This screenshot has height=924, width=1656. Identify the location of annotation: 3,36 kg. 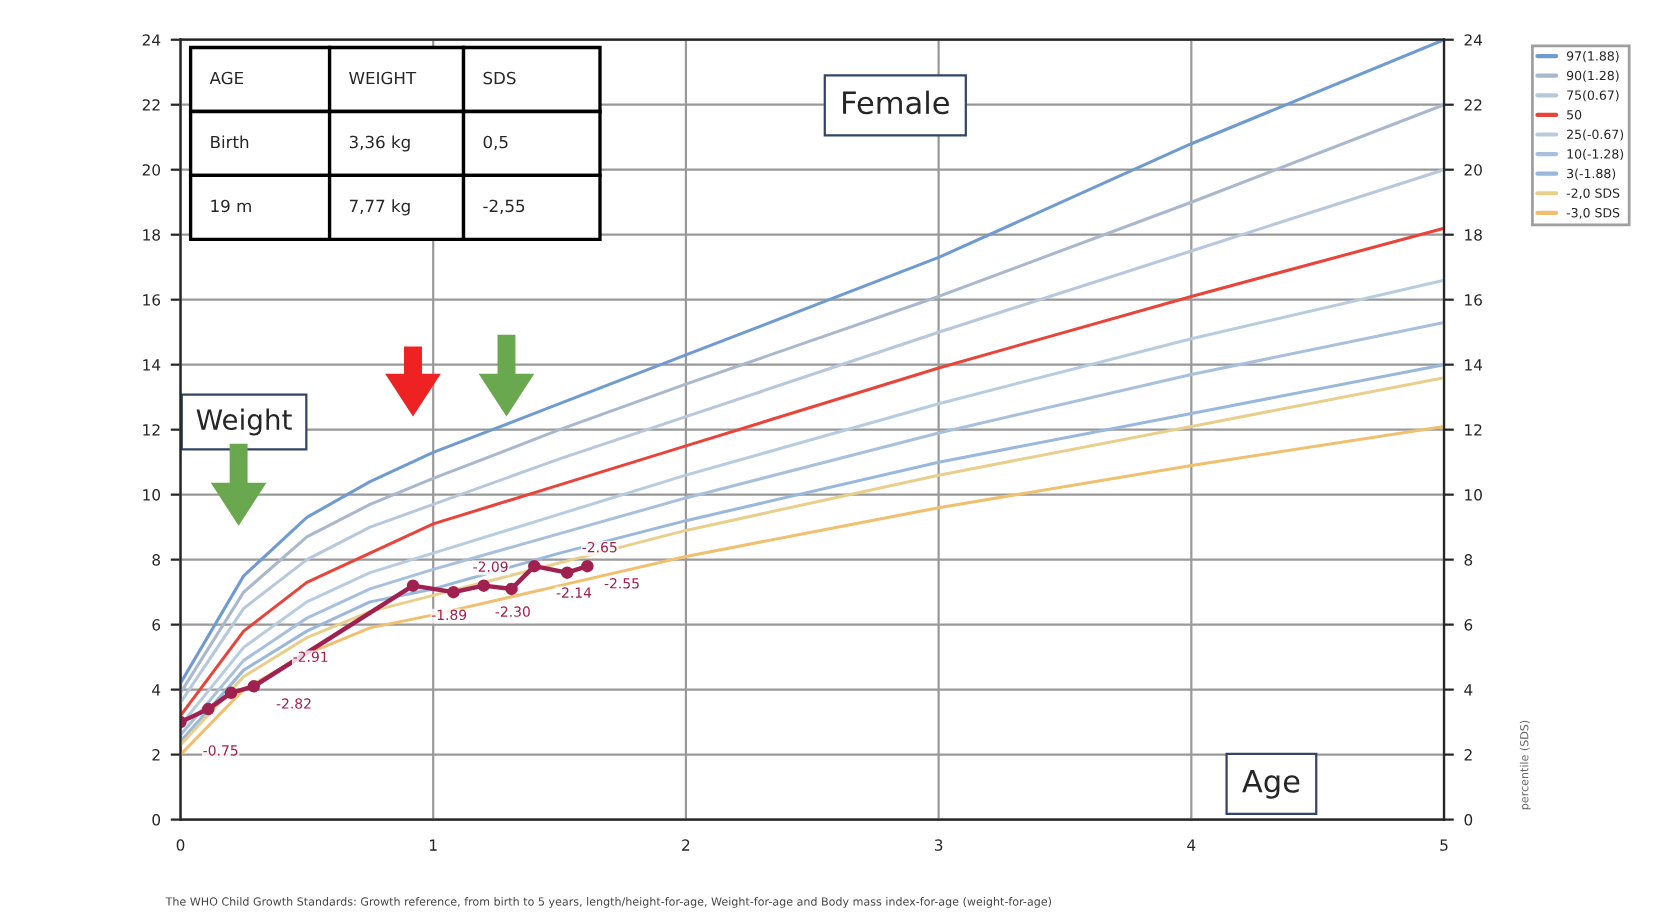
(379, 143).